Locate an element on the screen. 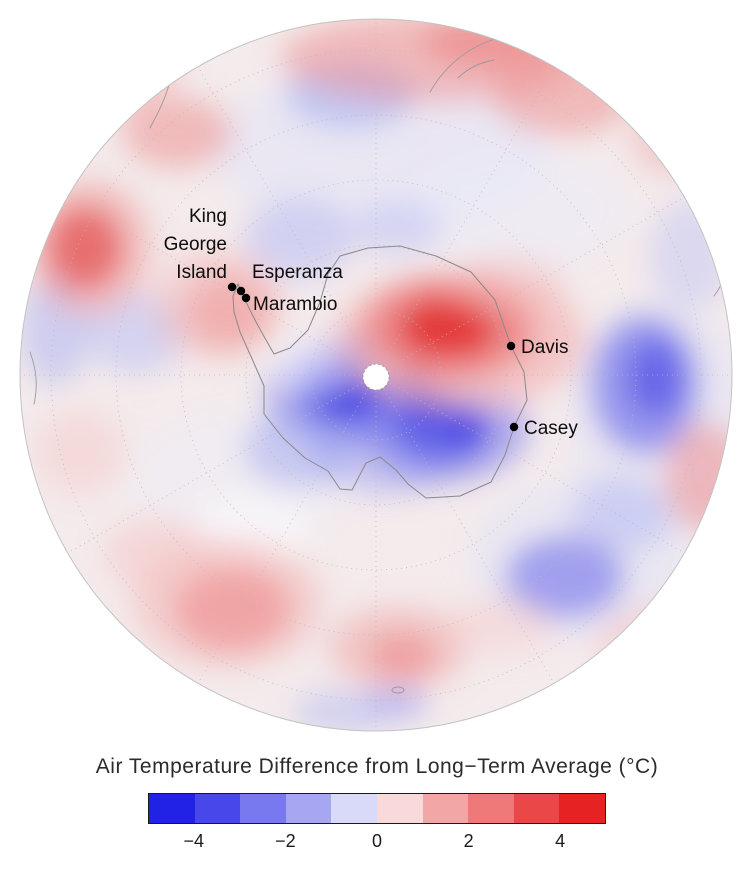 Image resolution: width=754 pixels, height=869 pixels. station-label-marambio: Marambio is located at coordinates (295, 304).